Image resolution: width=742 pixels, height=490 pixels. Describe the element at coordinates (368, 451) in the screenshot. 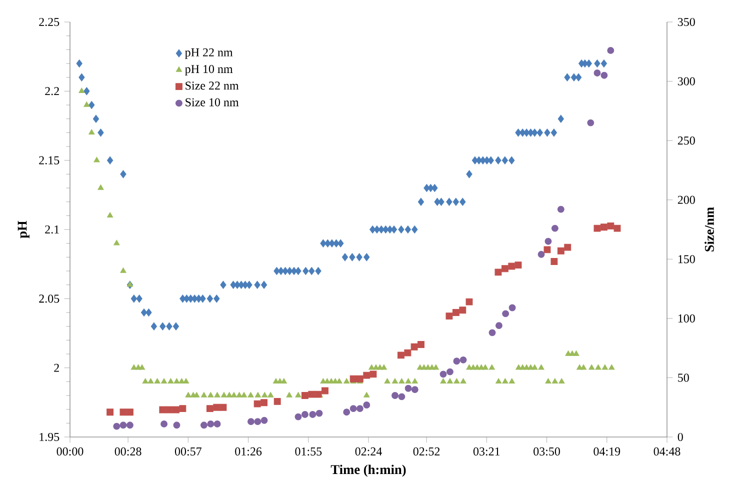

I see `x-tick-label: 02:24` at that location.